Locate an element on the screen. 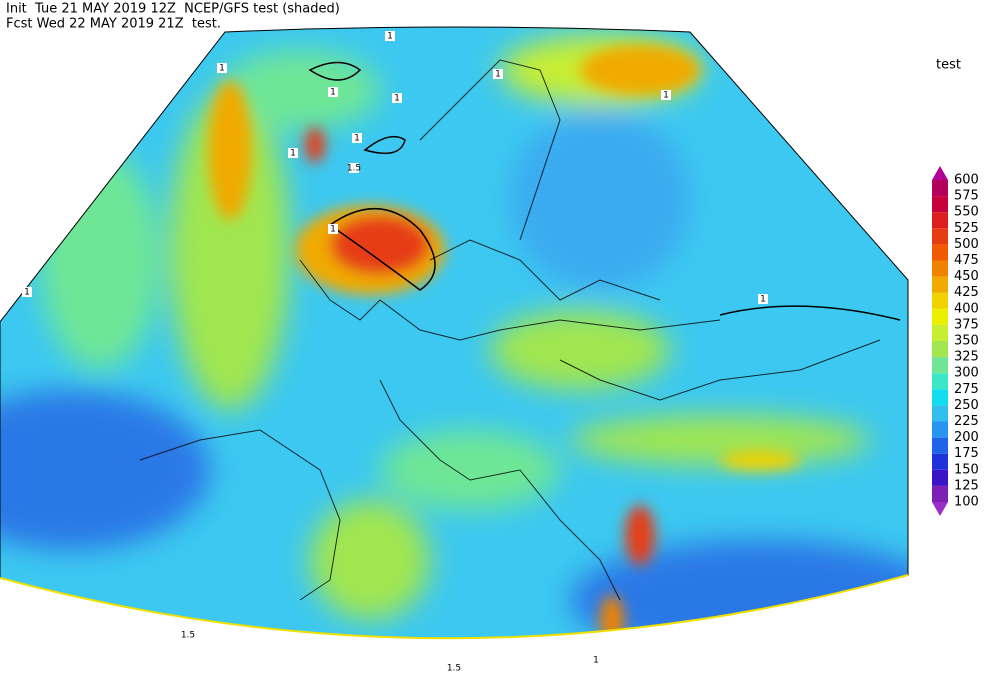 The width and height of the screenshot is (1000, 680). colorbar-label: 300 is located at coordinates (966, 373).